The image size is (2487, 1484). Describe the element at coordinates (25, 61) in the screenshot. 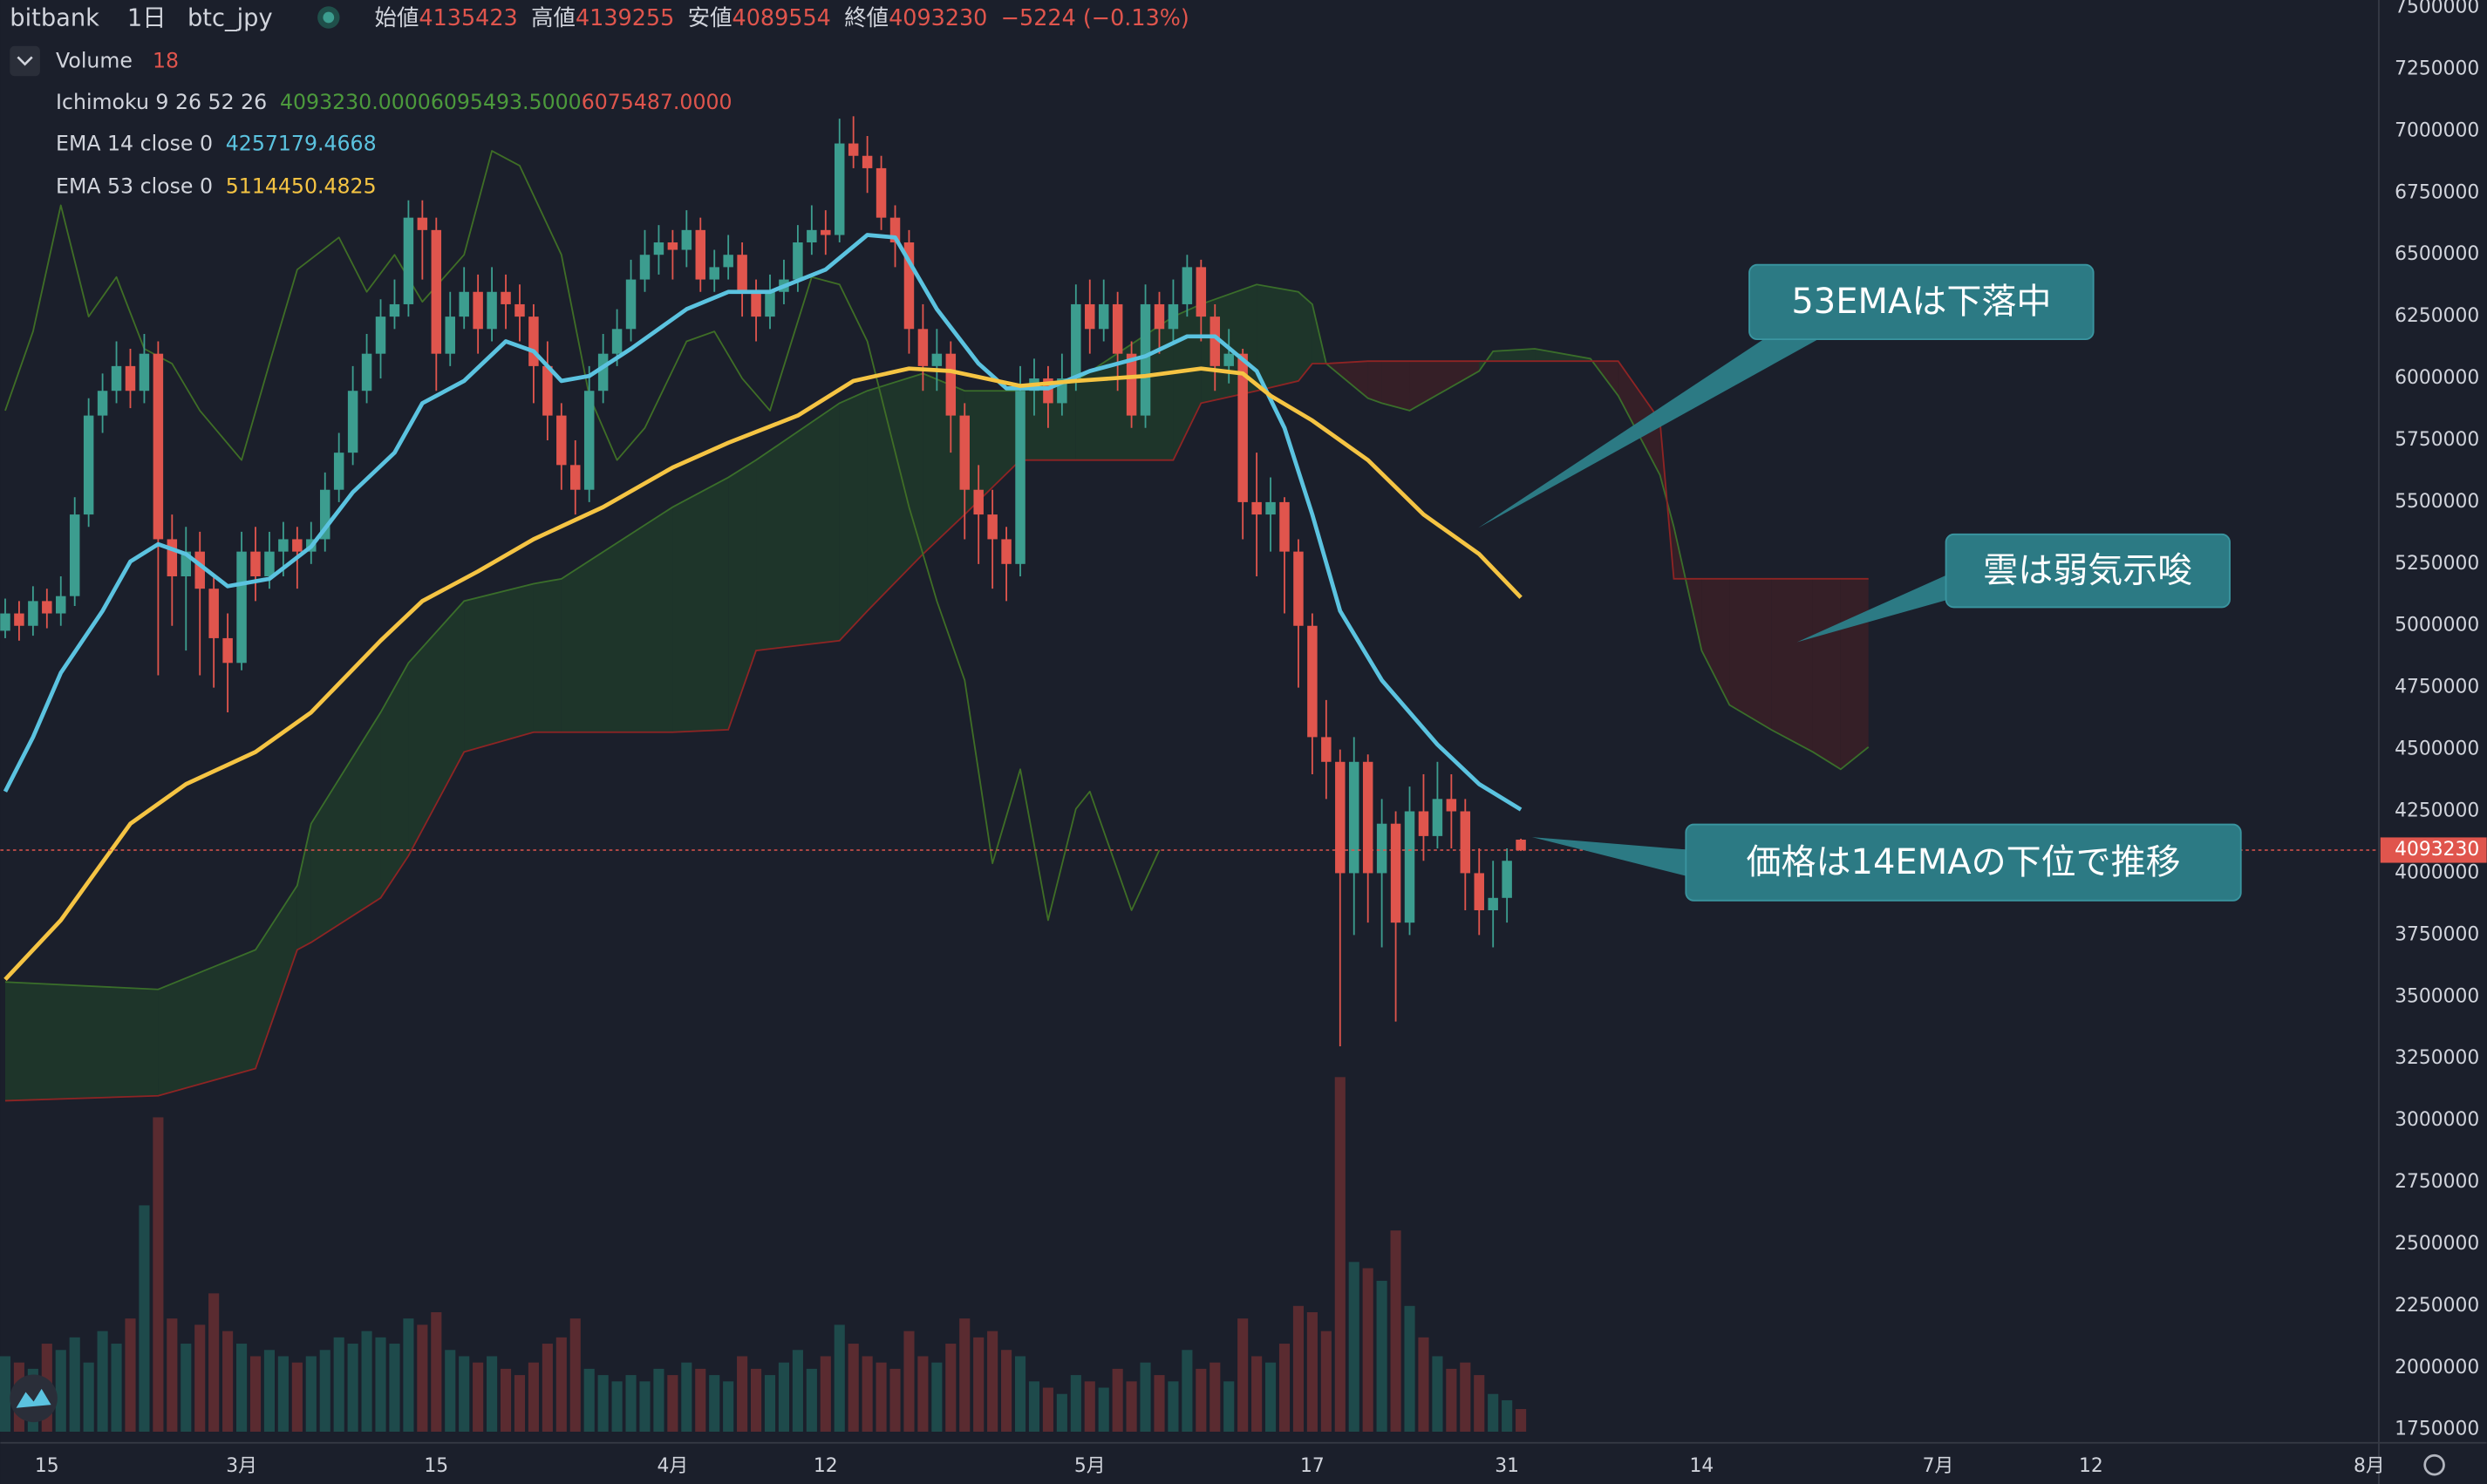

I see `collapse-button` at that location.